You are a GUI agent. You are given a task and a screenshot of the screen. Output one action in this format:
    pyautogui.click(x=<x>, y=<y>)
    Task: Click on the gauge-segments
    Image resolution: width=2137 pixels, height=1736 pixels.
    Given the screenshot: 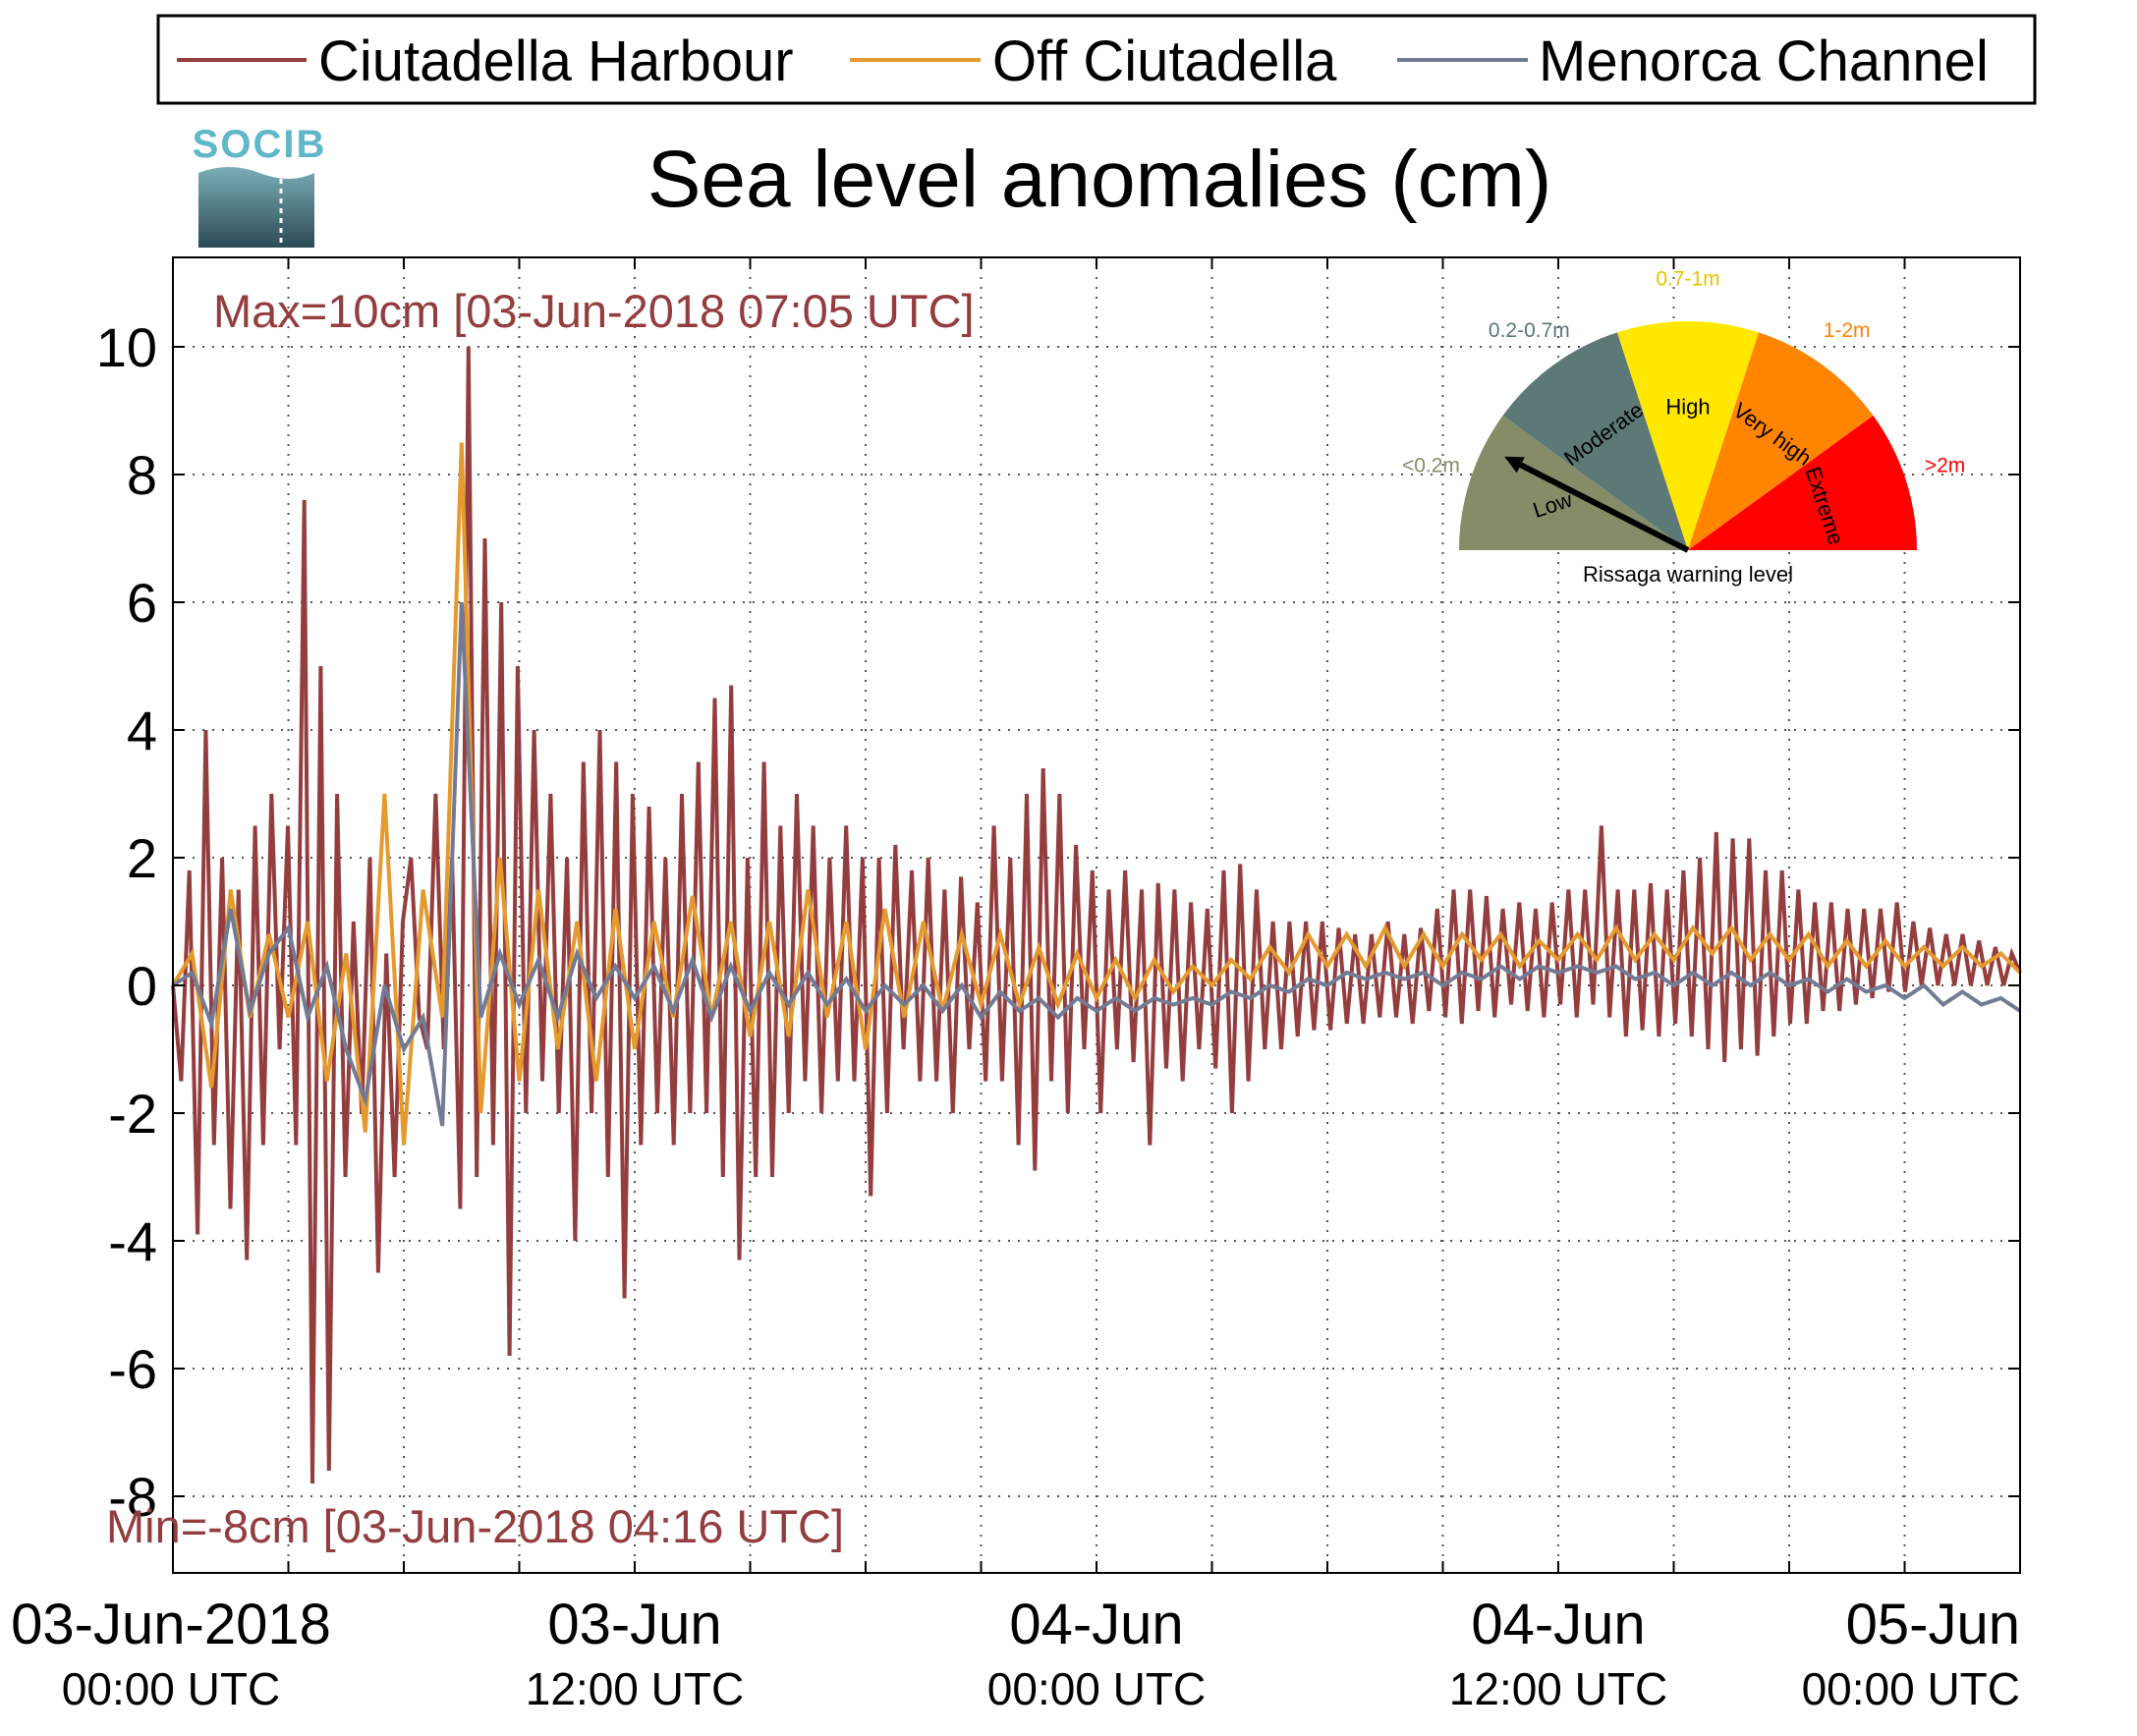 What is the action you would take?
    pyautogui.click(x=1688, y=435)
    